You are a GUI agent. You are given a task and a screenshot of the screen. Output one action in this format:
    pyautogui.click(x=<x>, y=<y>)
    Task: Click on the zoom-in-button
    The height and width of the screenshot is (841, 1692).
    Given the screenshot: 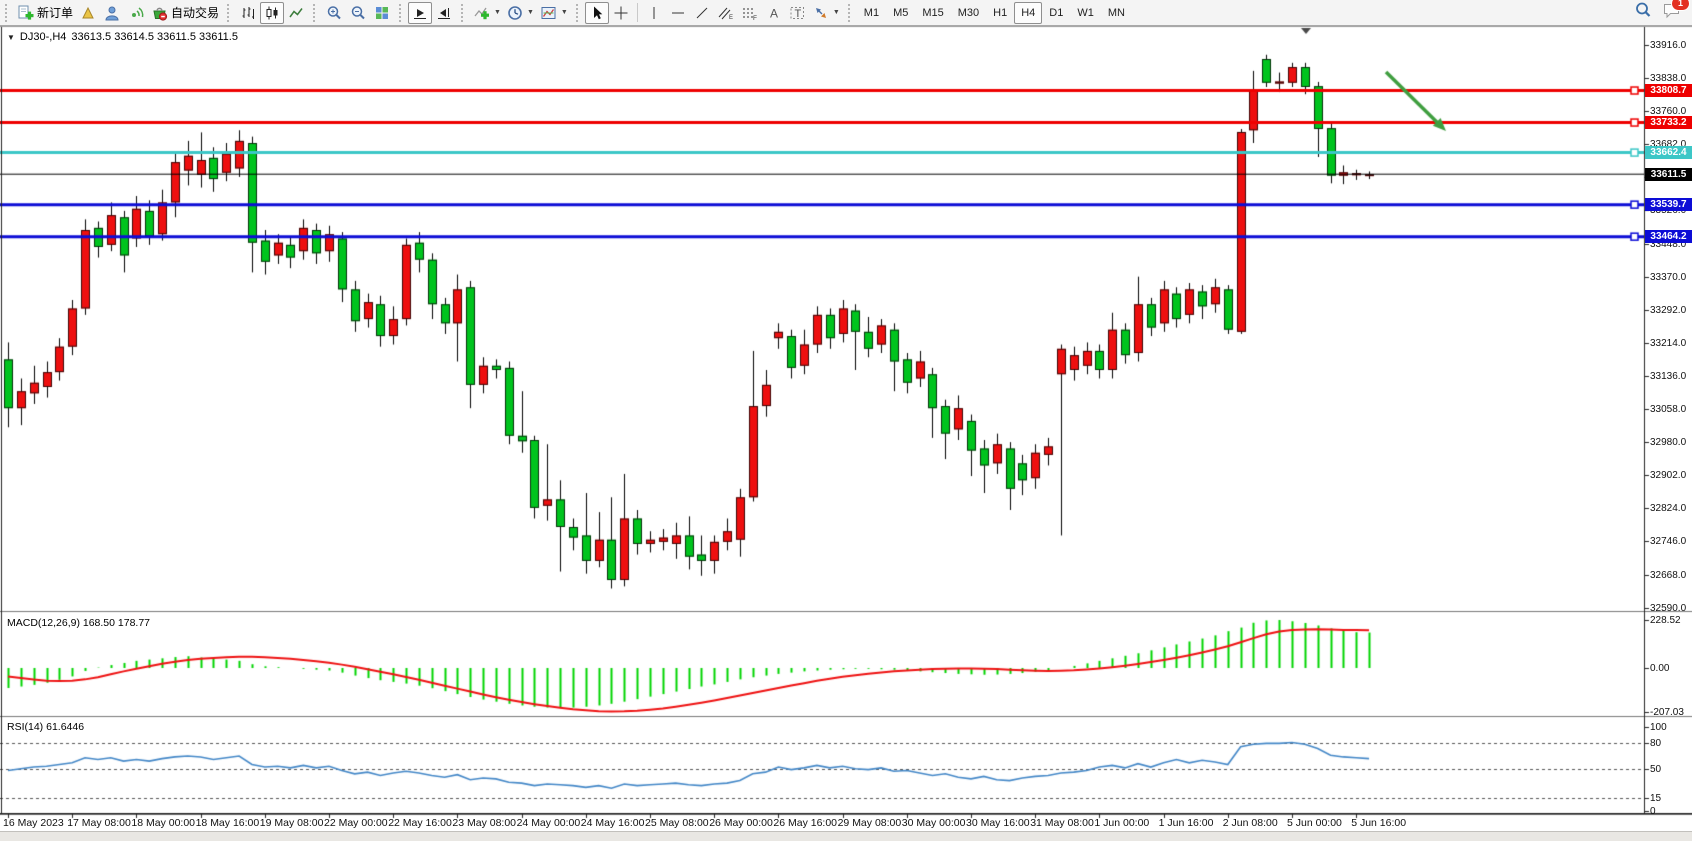 What is the action you would take?
    pyautogui.click(x=334, y=13)
    